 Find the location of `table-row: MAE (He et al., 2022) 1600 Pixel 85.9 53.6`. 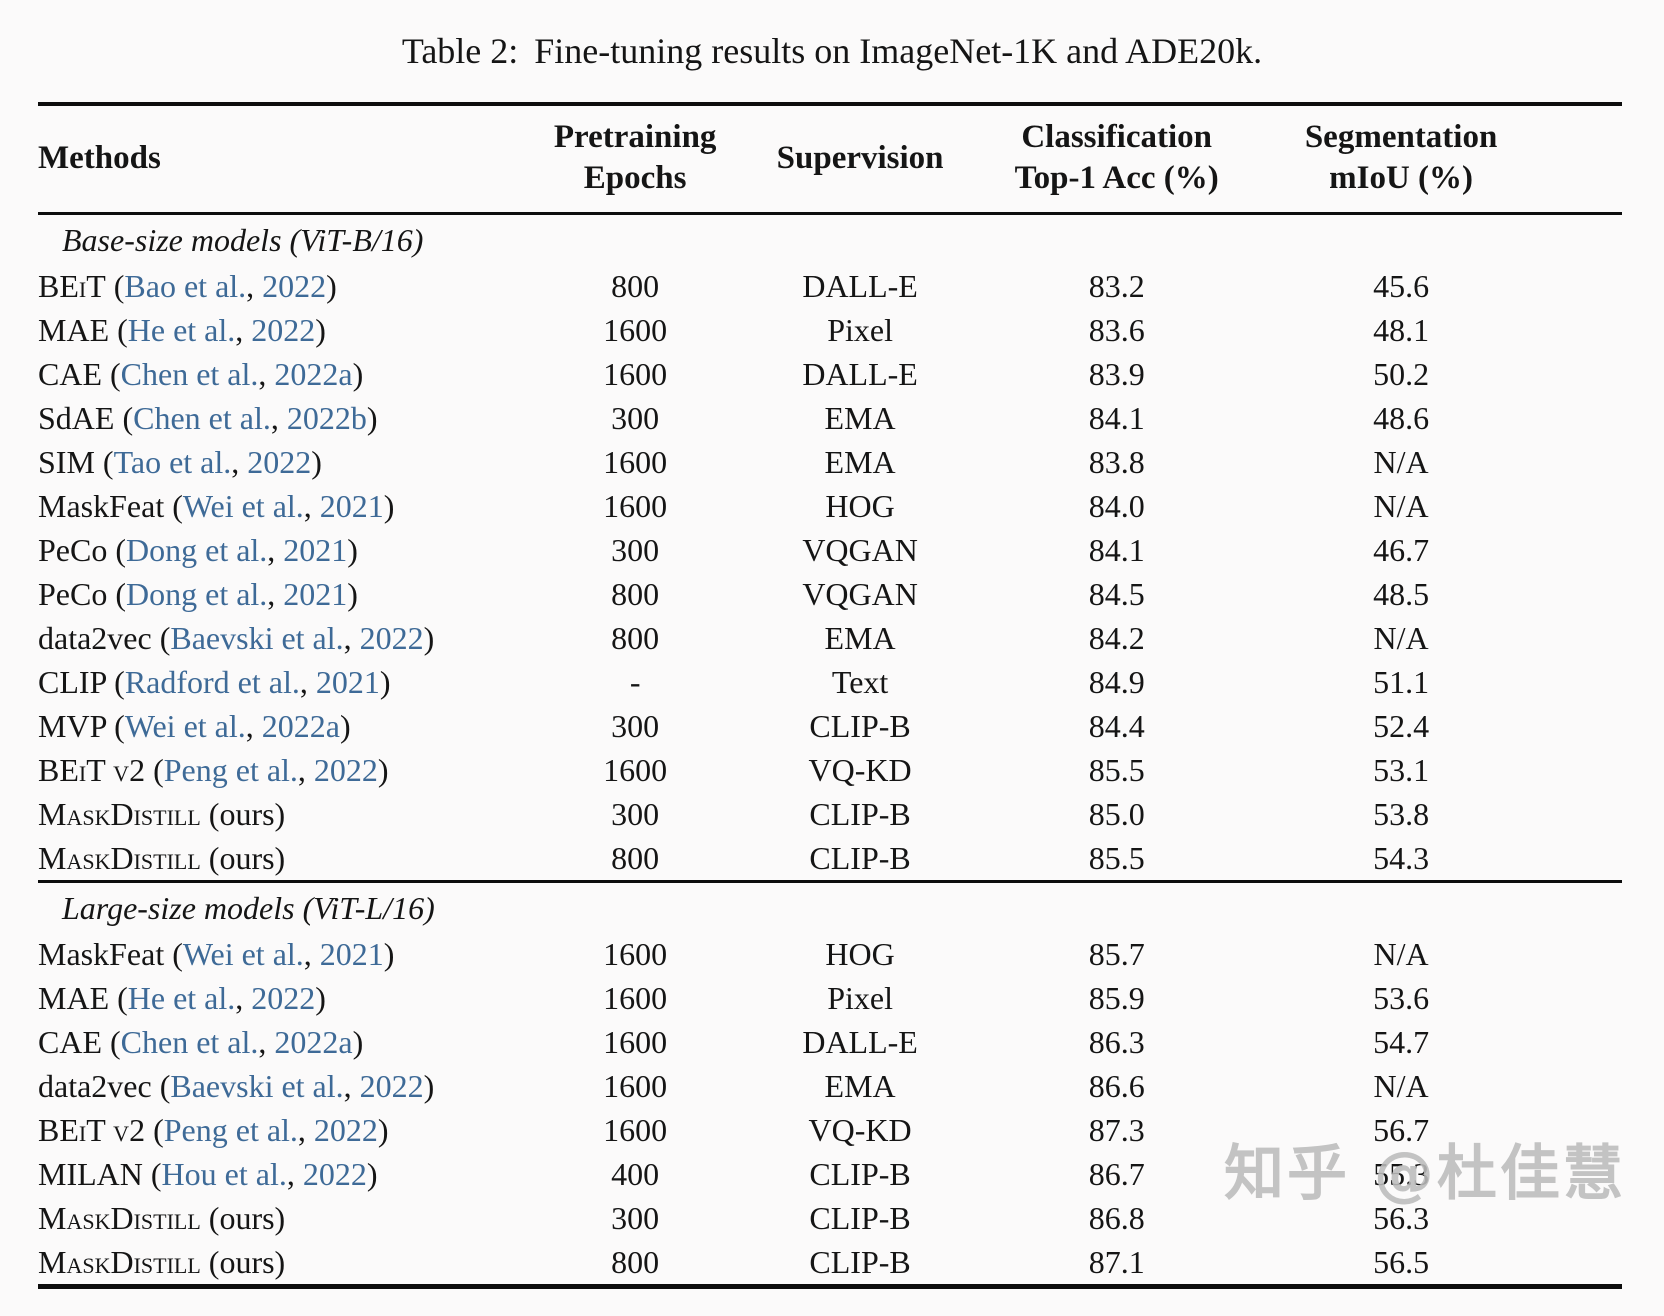

table-row: MAE (He et al., 2022) 1600 Pixel 85.9 53.6 is located at coordinates (830, 998).